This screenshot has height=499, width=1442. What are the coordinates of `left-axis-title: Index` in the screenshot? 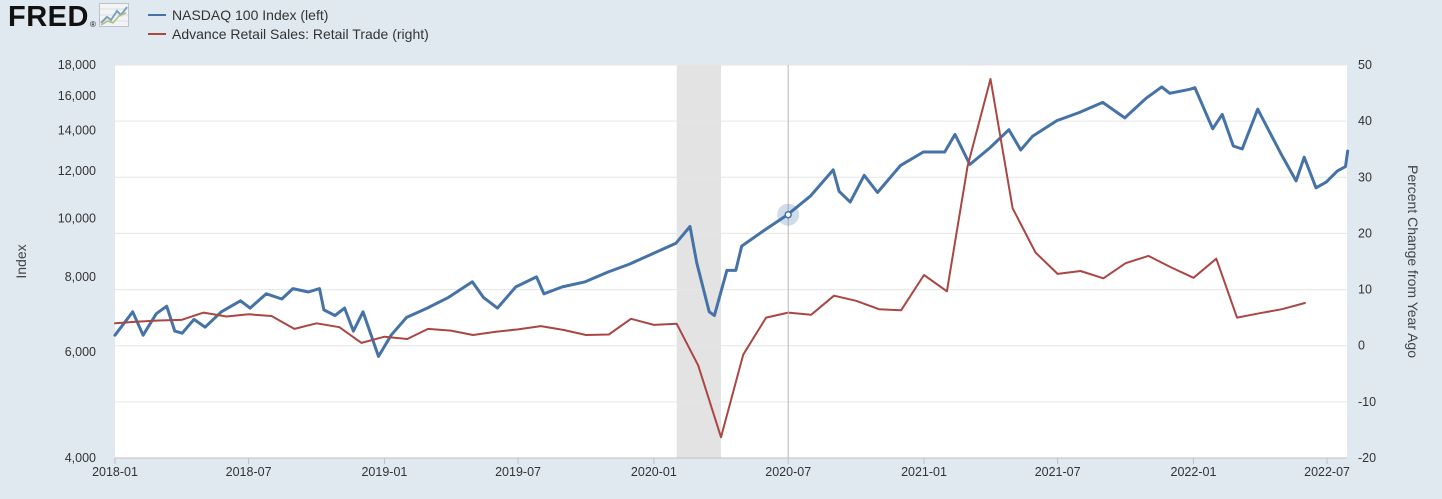 It's located at (21, 261).